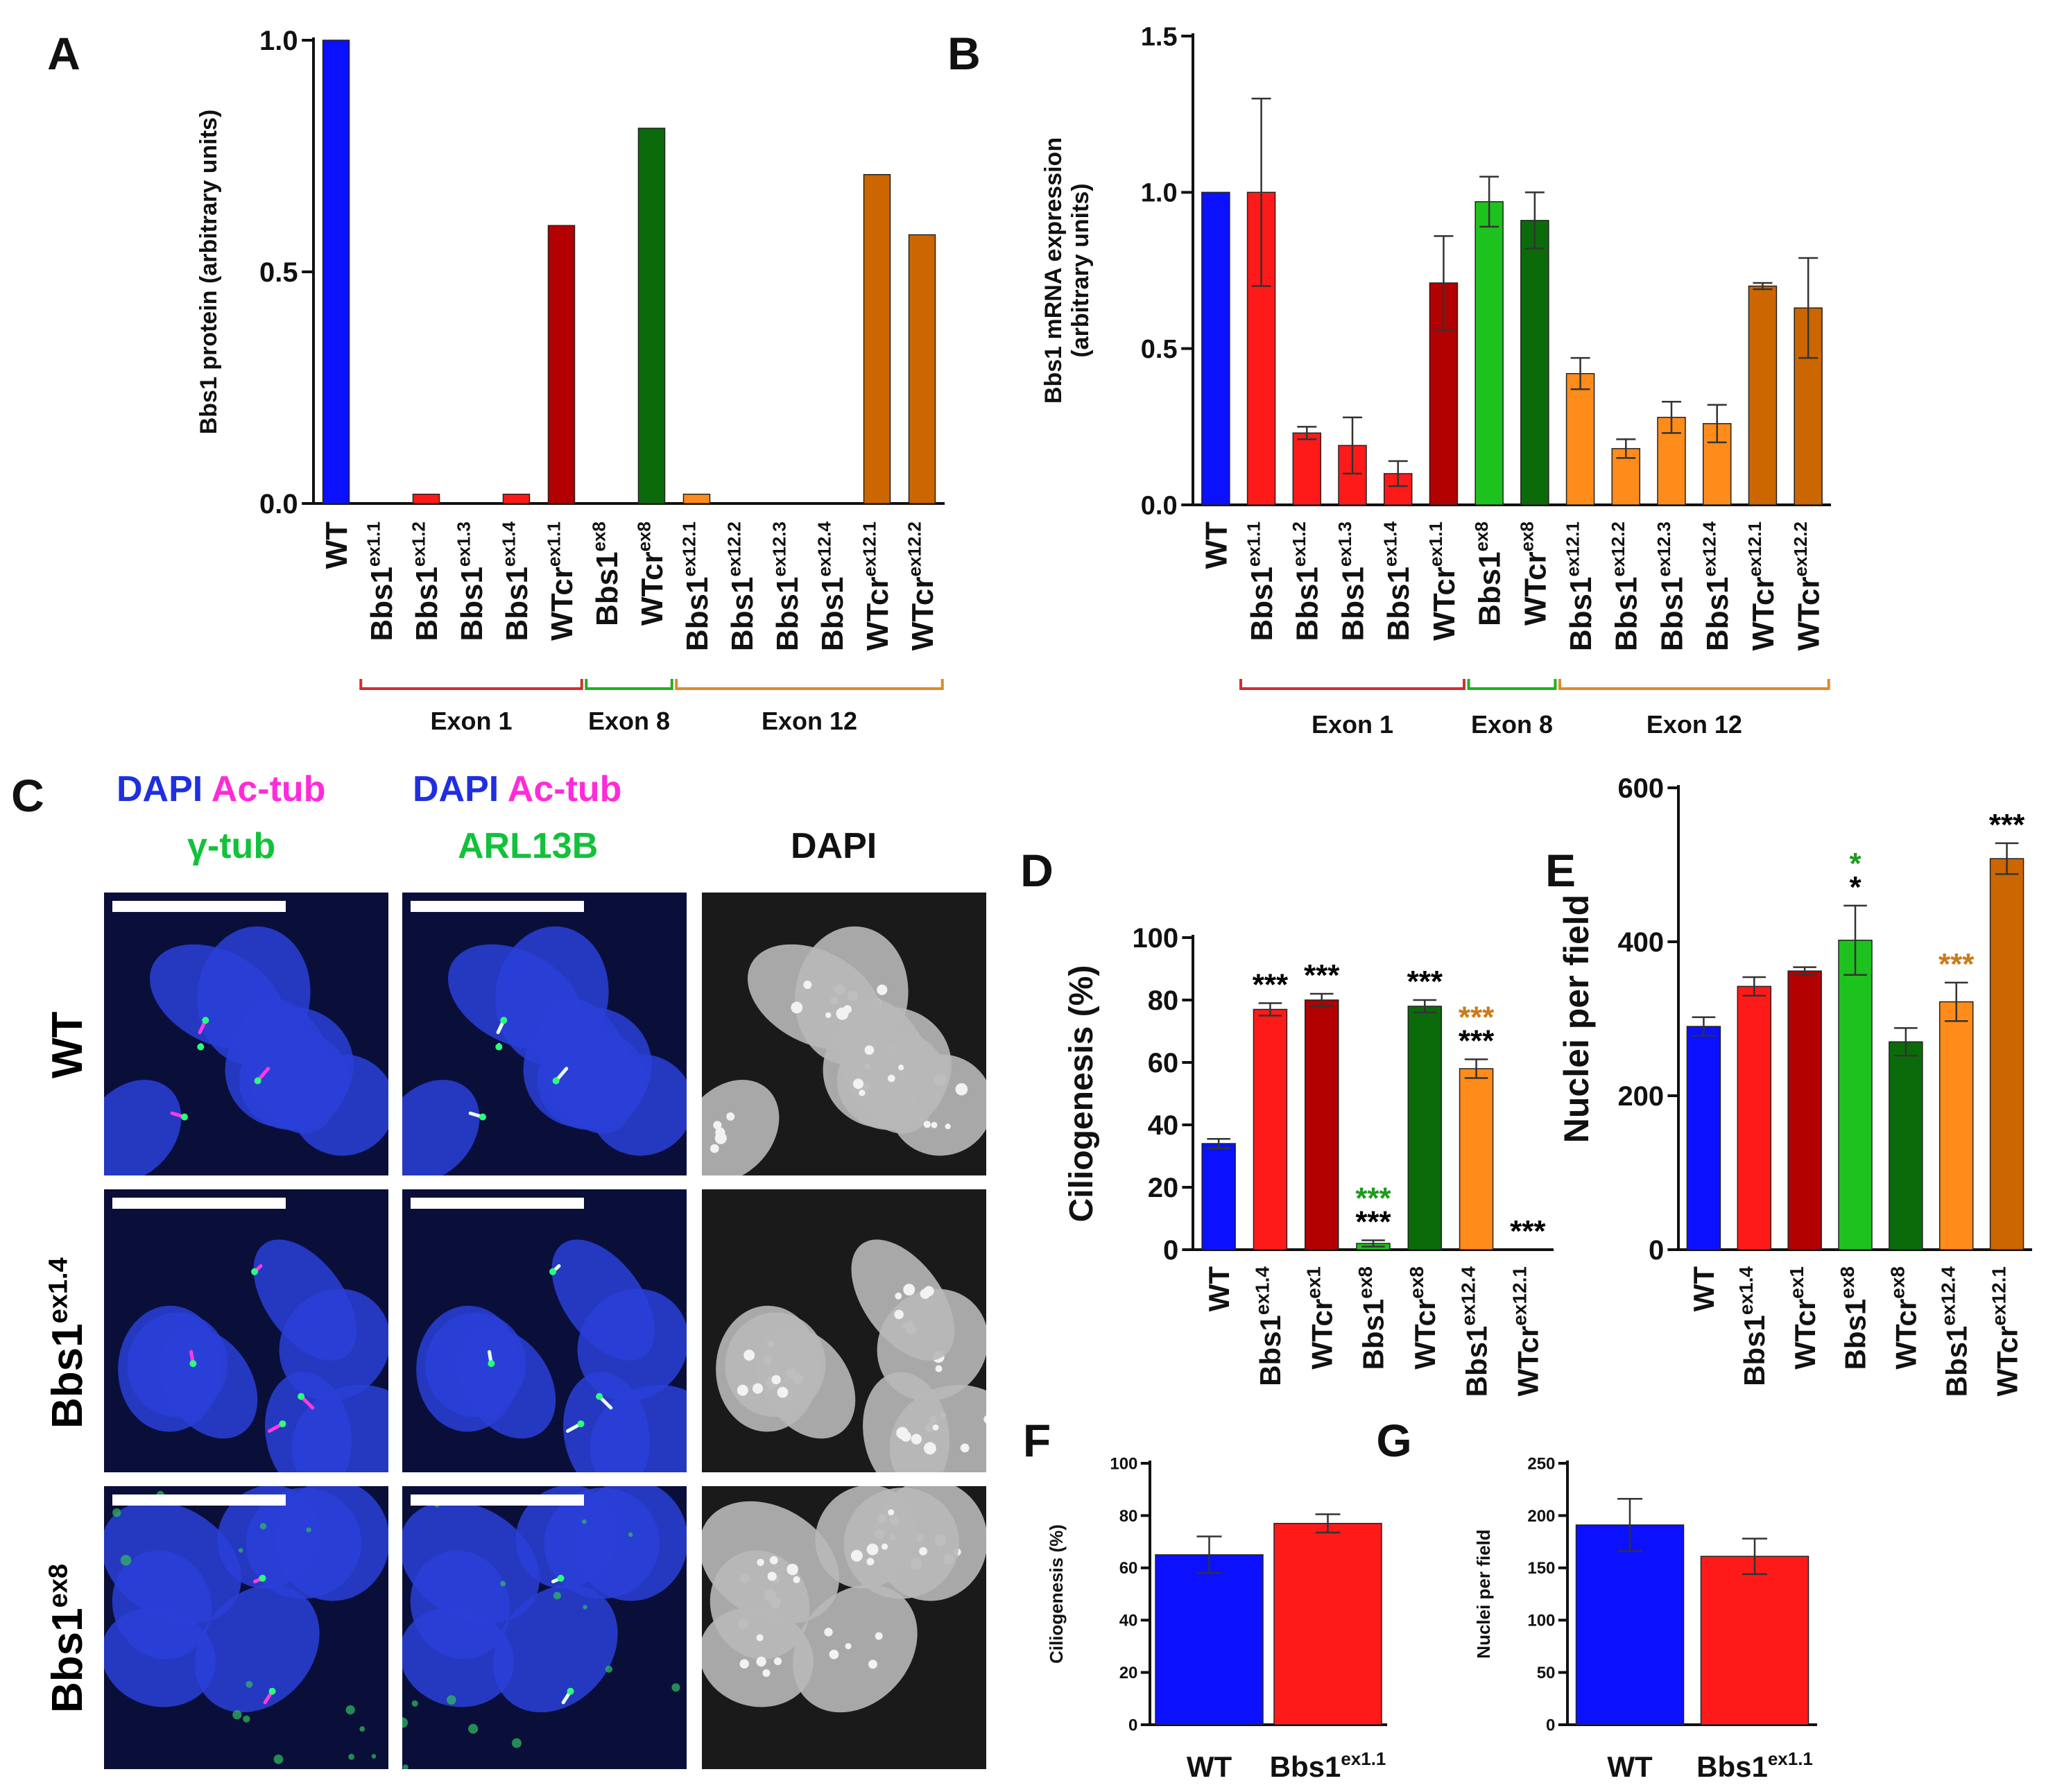 The height and width of the screenshot is (1792, 2046). Describe the element at coordinates (1159, 350) in the screenshot. I see `y-tick-label-B-1: 0.5` at that location.